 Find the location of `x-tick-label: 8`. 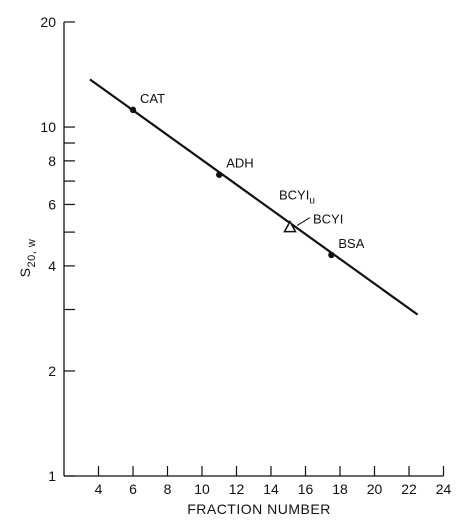

x-tick-label: 8 is located at coordinates (168, 489).